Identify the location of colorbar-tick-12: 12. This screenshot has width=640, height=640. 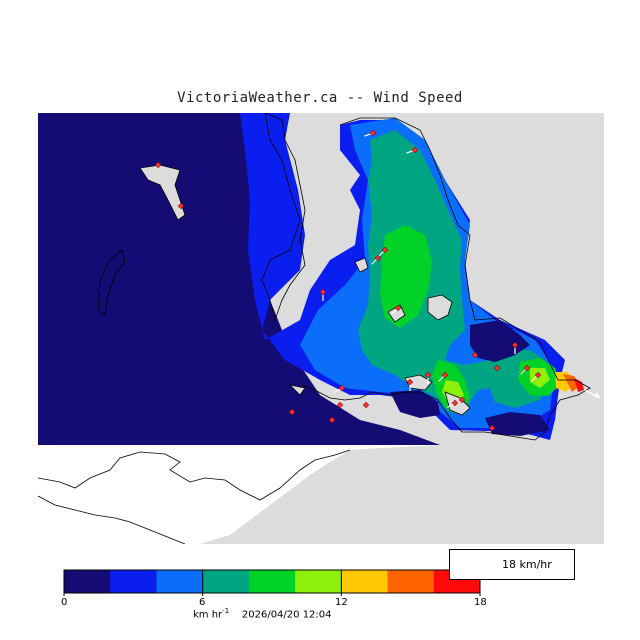
(341, 602).